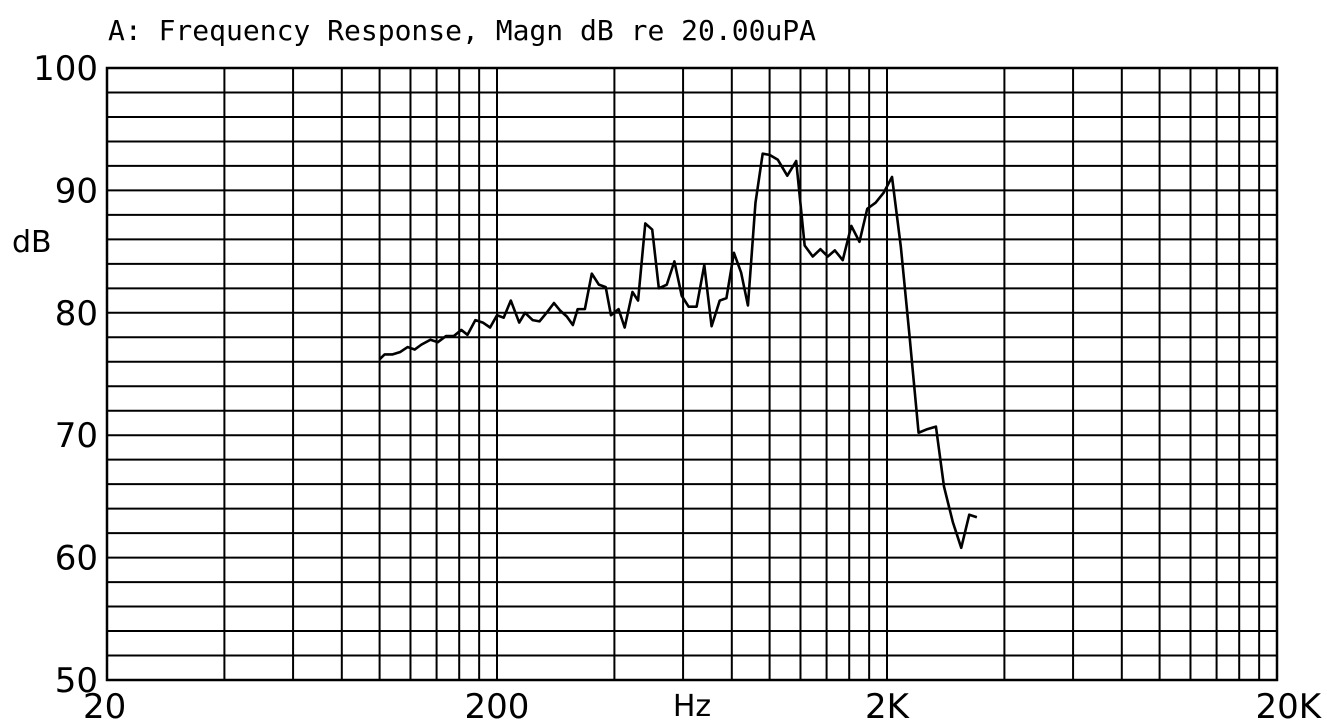 The image size is (1327, 727). Describe the element at coordinates (76, 436) in the screenshot. I see `y-tick-label: 70` at that location.